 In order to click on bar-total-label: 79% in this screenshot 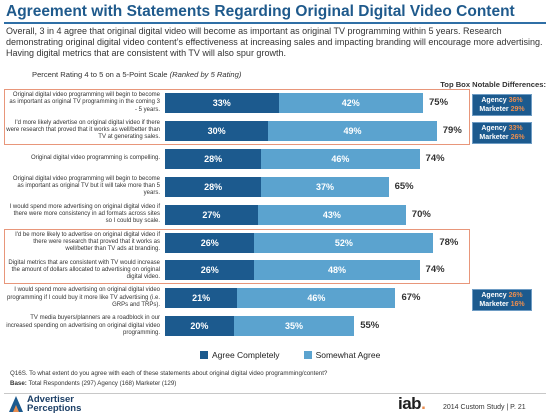, I will do `click(452, 130)`.